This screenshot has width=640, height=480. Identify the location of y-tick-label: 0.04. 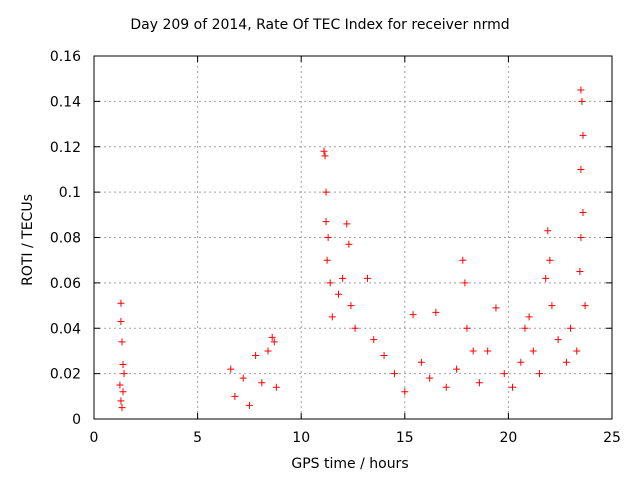
(65, 329).